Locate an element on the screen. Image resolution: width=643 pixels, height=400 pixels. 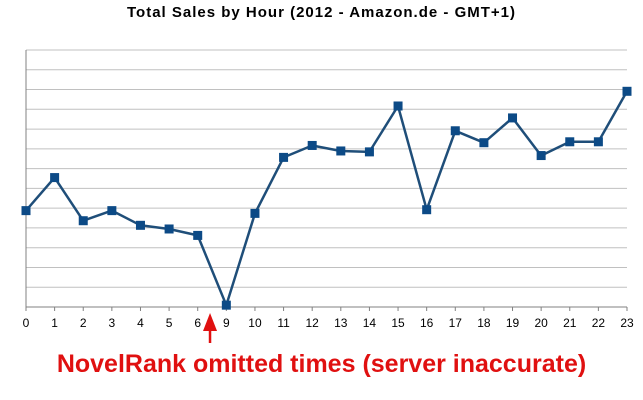
x-tick-label: 5 is located at coordinates (169, 323).